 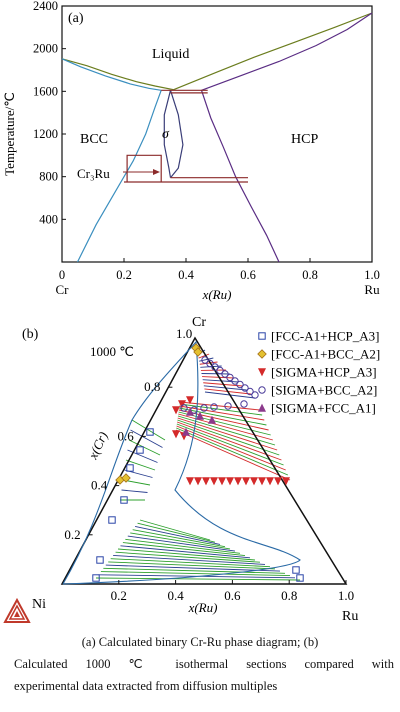 I want to click on x-tick-label: 0.4, so click(x=186, y=275).